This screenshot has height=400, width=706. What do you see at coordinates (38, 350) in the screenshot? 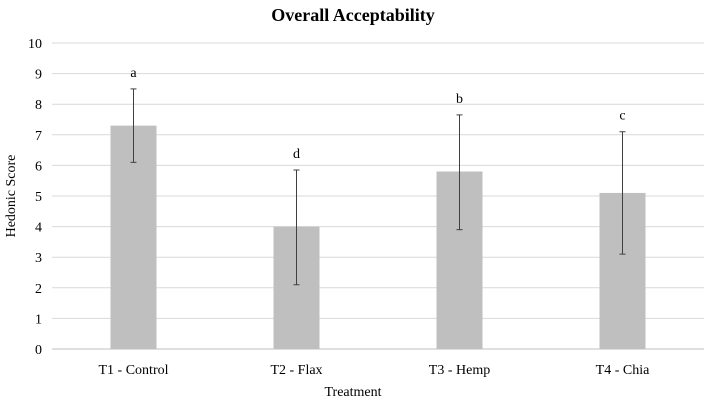
I see `y-tick-label: 0` at bounding box center [38, 350].